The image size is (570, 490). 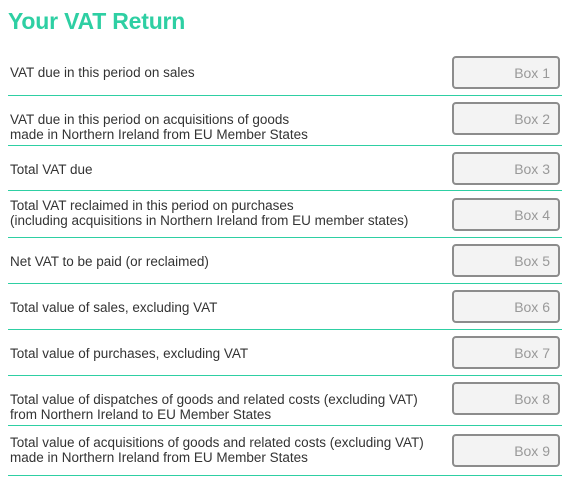 I want to click on vat-row-box-6: Total value of sales, excluding VAT, so click(x=285, y=307).